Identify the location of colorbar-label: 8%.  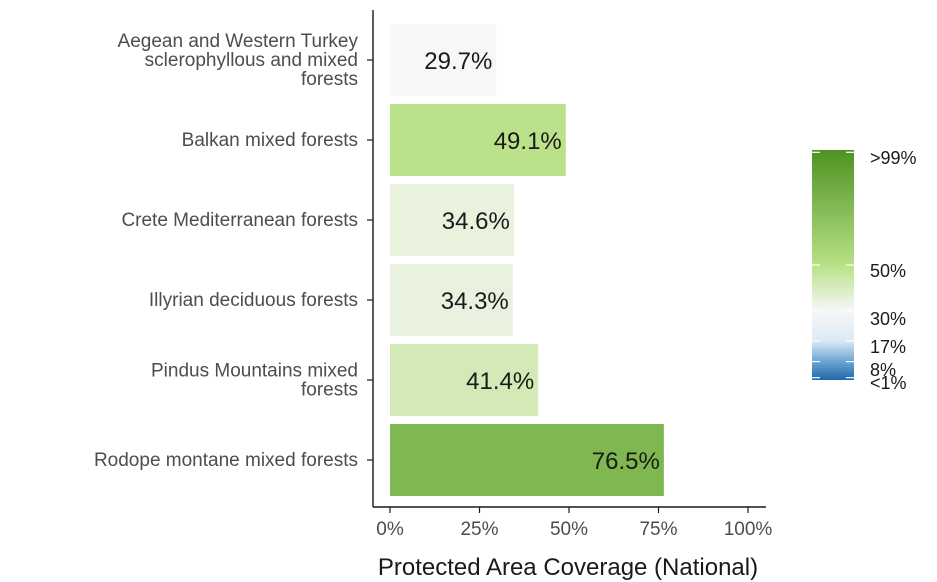
(883, 370).